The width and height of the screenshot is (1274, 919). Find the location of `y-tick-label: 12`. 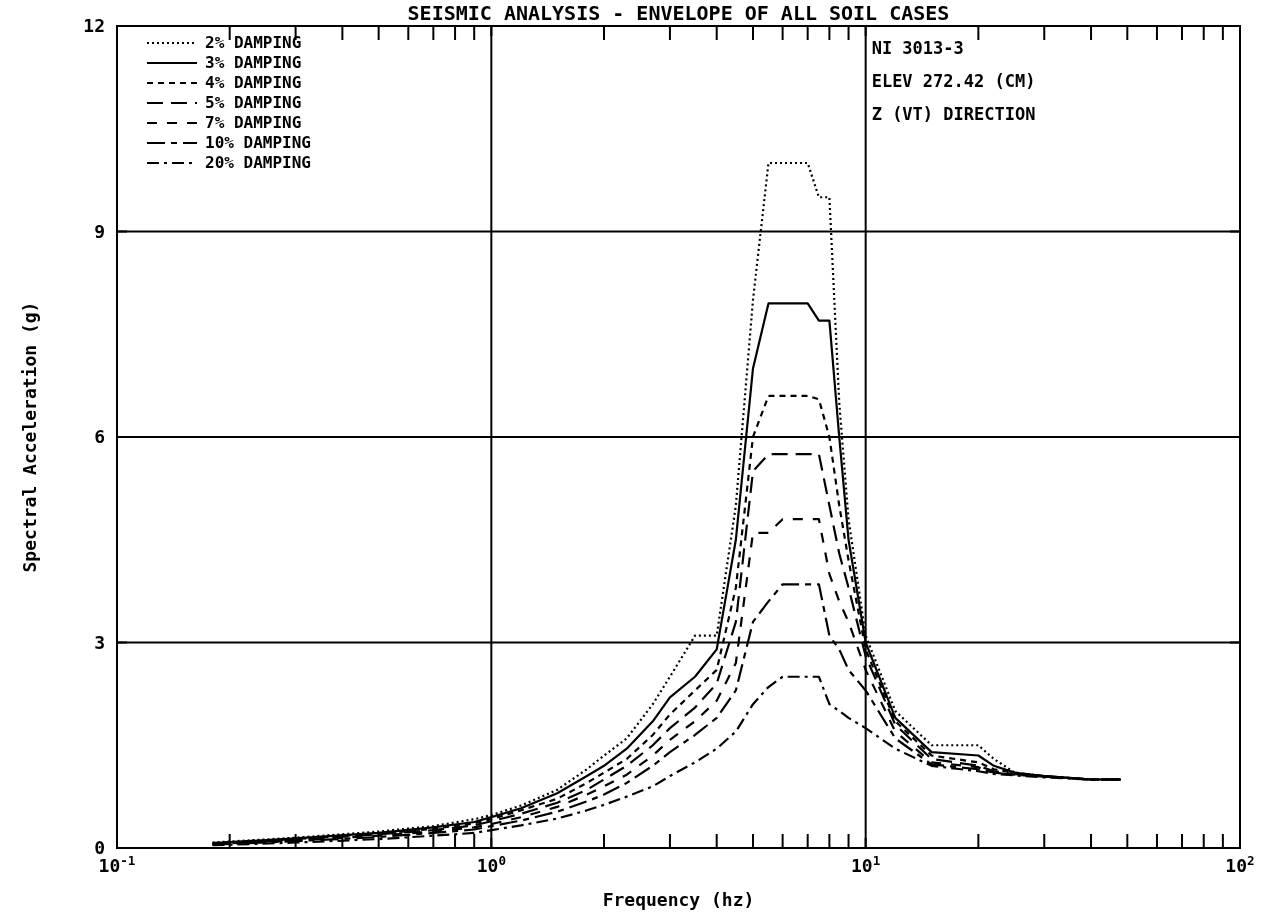

y-tick-label: 12 is located at coordinates (94, 25).